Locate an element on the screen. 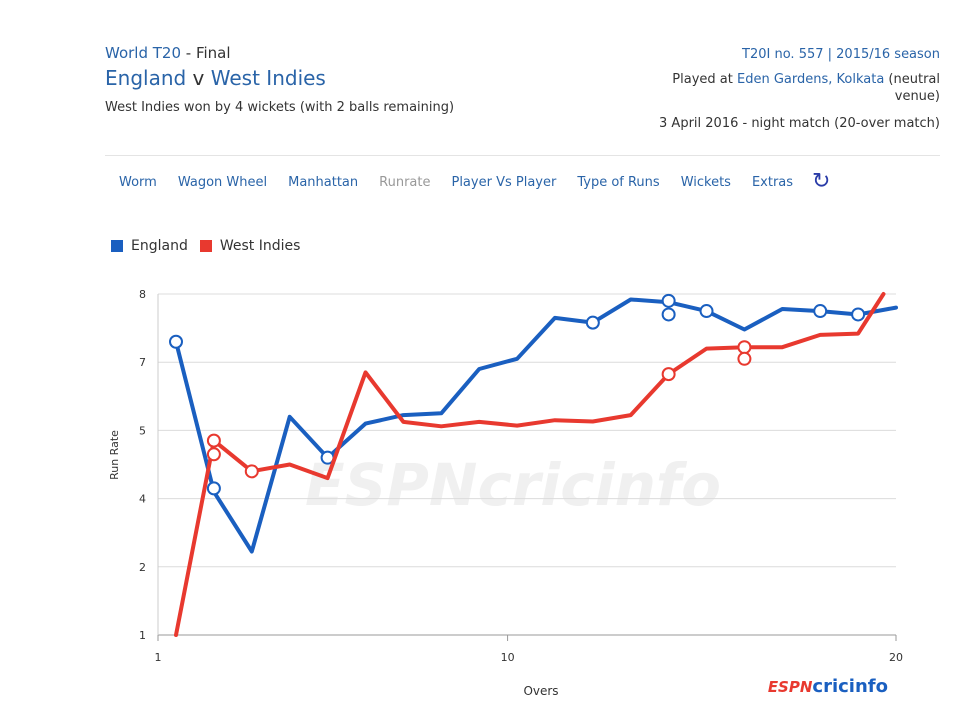 The width and height of the screenshot is (960, 720). tab-wickets: Wickets is located at coordinates (705, 182).